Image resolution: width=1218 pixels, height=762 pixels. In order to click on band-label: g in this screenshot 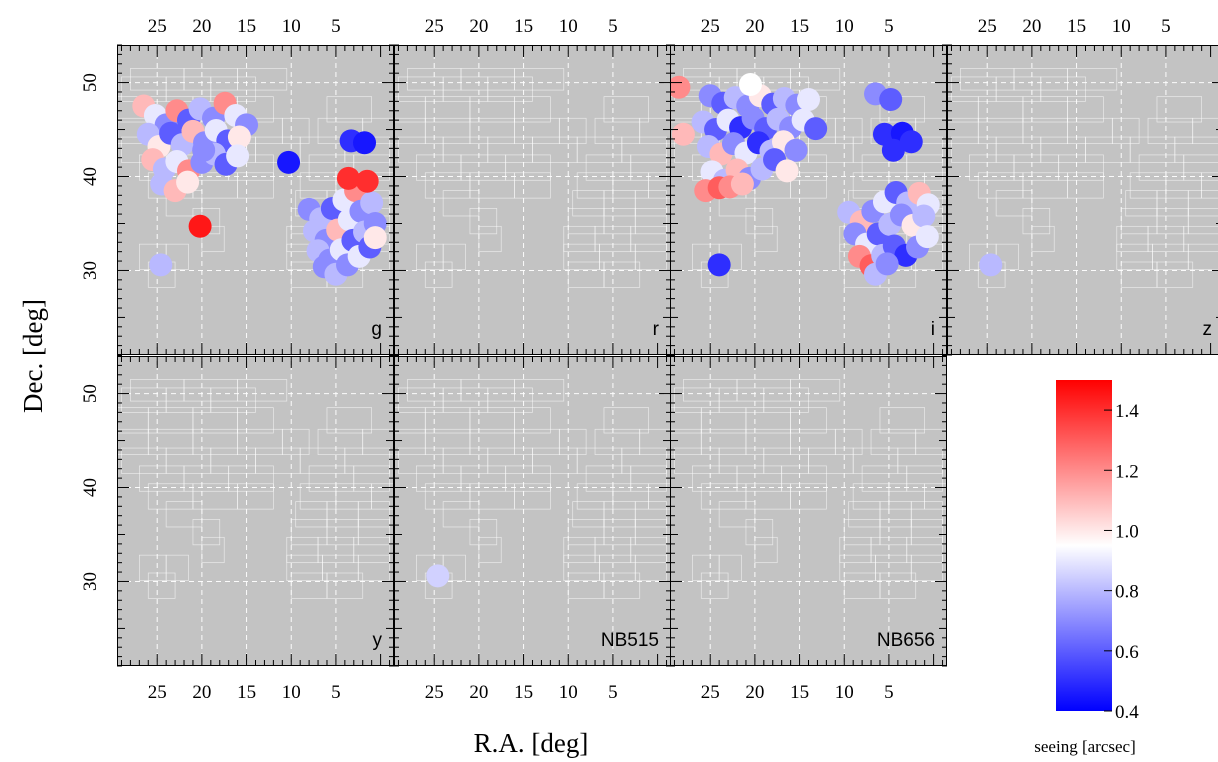, I will do `click(376, 329)`.